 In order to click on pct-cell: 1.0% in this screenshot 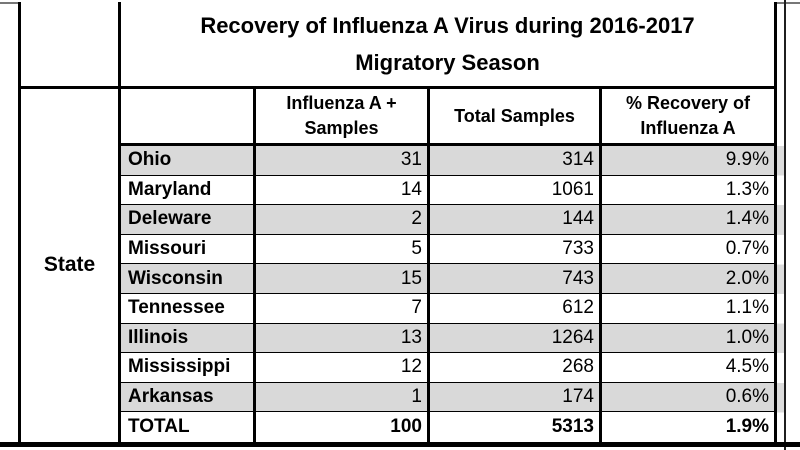, I will do `click(688, 338)`.